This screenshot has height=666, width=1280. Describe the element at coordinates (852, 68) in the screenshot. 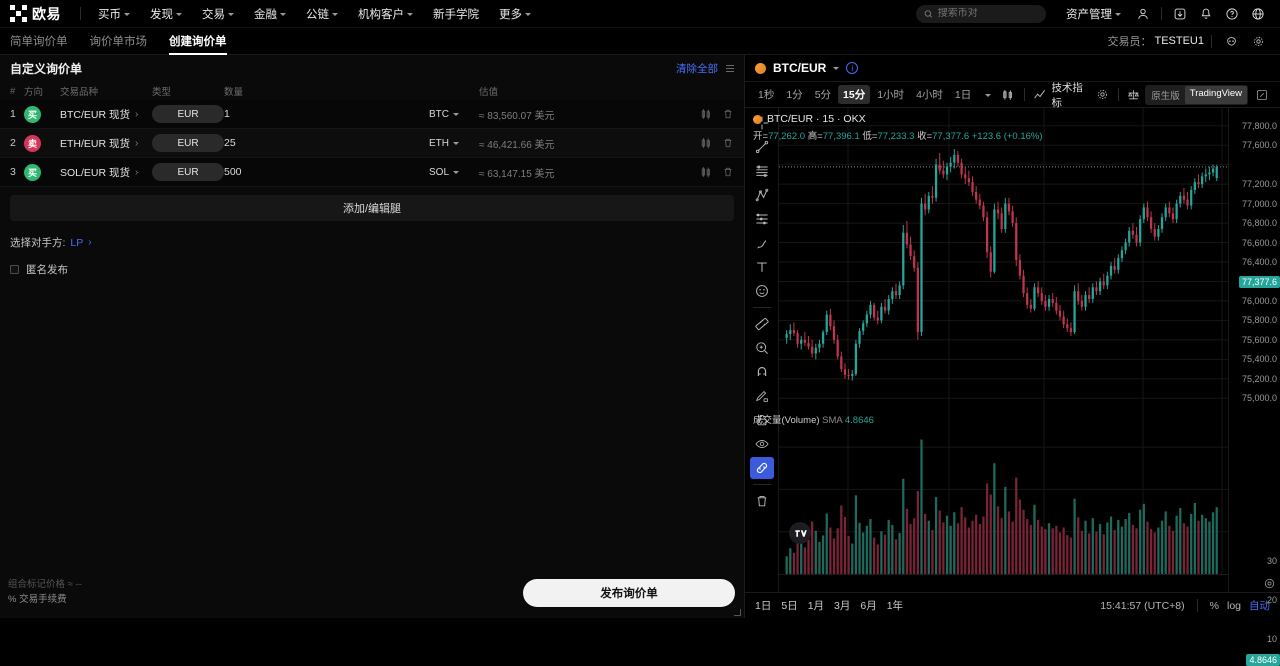

I see `info-icon: i` at that location.